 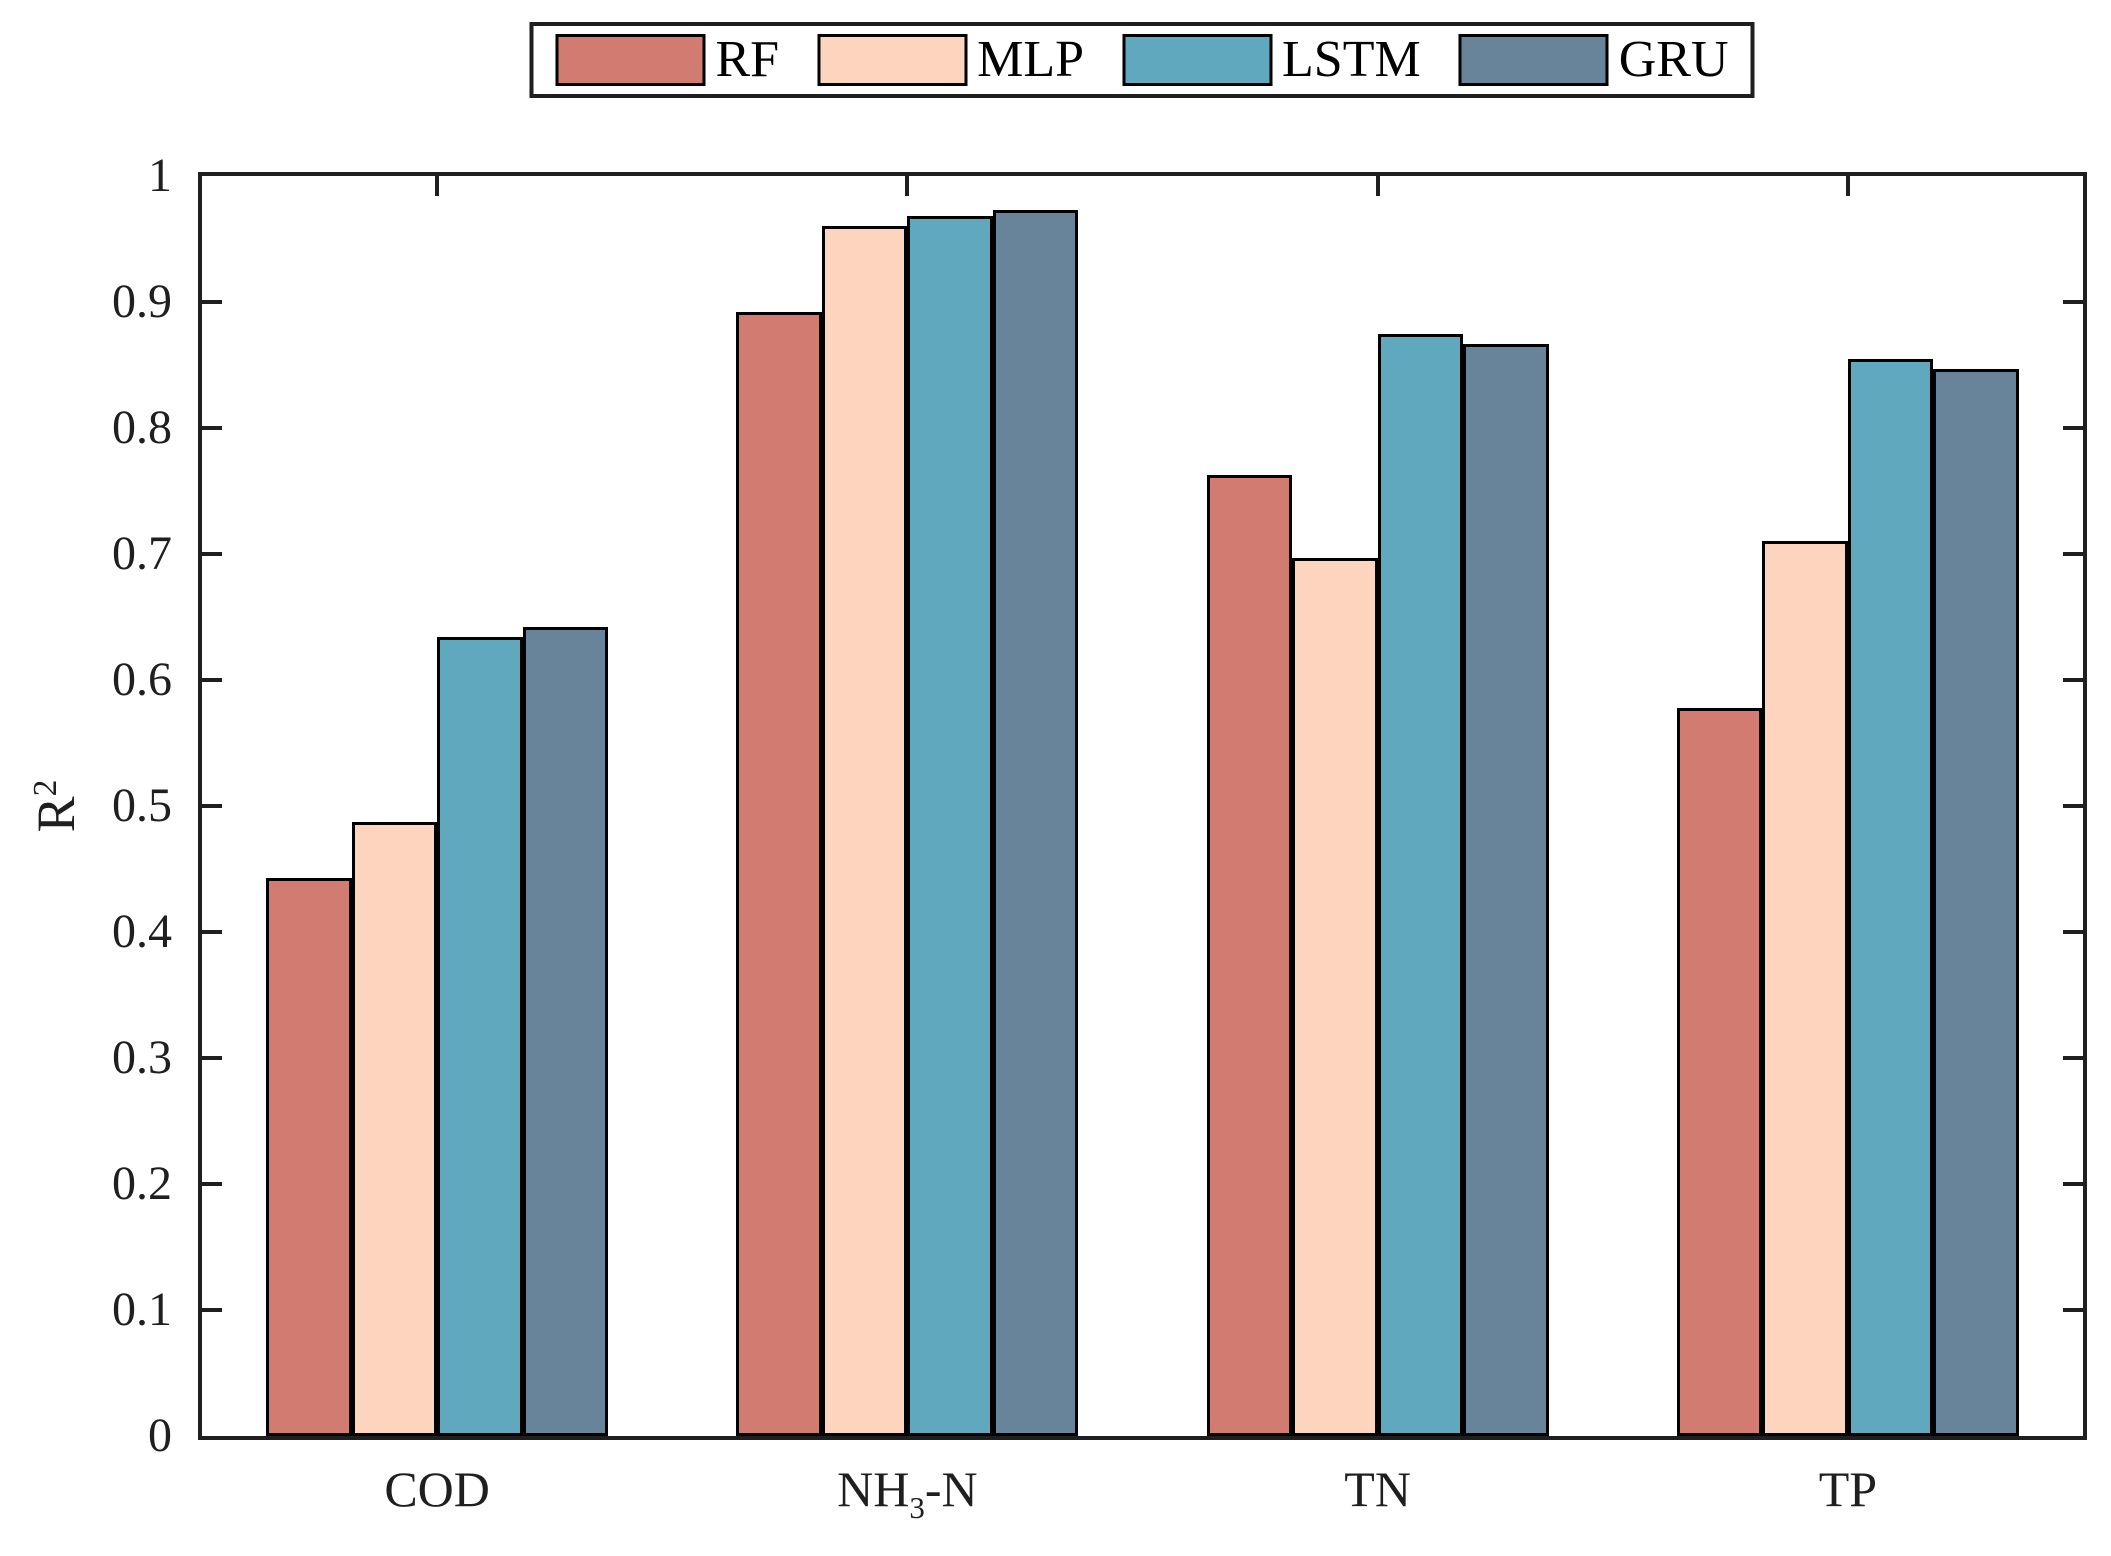 What do you see at coordinates (142, 1057) in the screenshot?
I see `y-tick-label-0.3: 0.3` at bounding box center [142, 1057].